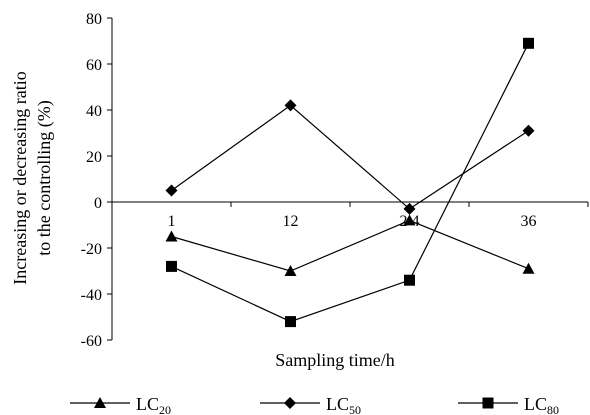  I want to click on series-triangle, so click(350, 245).